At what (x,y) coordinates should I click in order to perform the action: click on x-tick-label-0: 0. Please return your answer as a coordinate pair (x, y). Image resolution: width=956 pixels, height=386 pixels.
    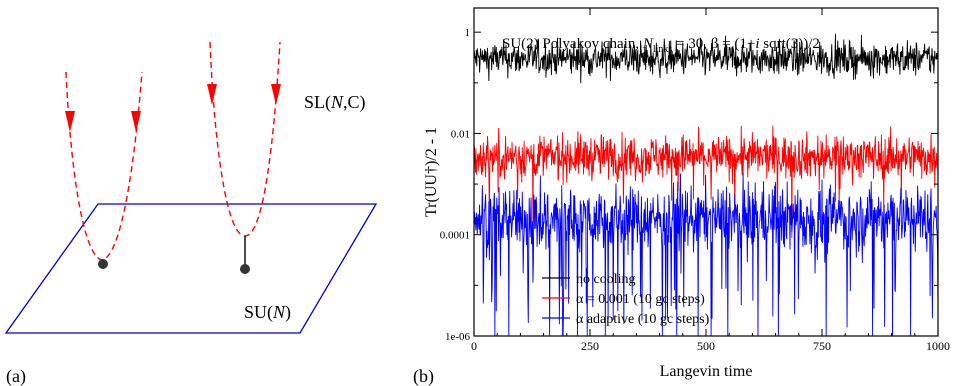
    Looking at the image, I should click on (474, 346).